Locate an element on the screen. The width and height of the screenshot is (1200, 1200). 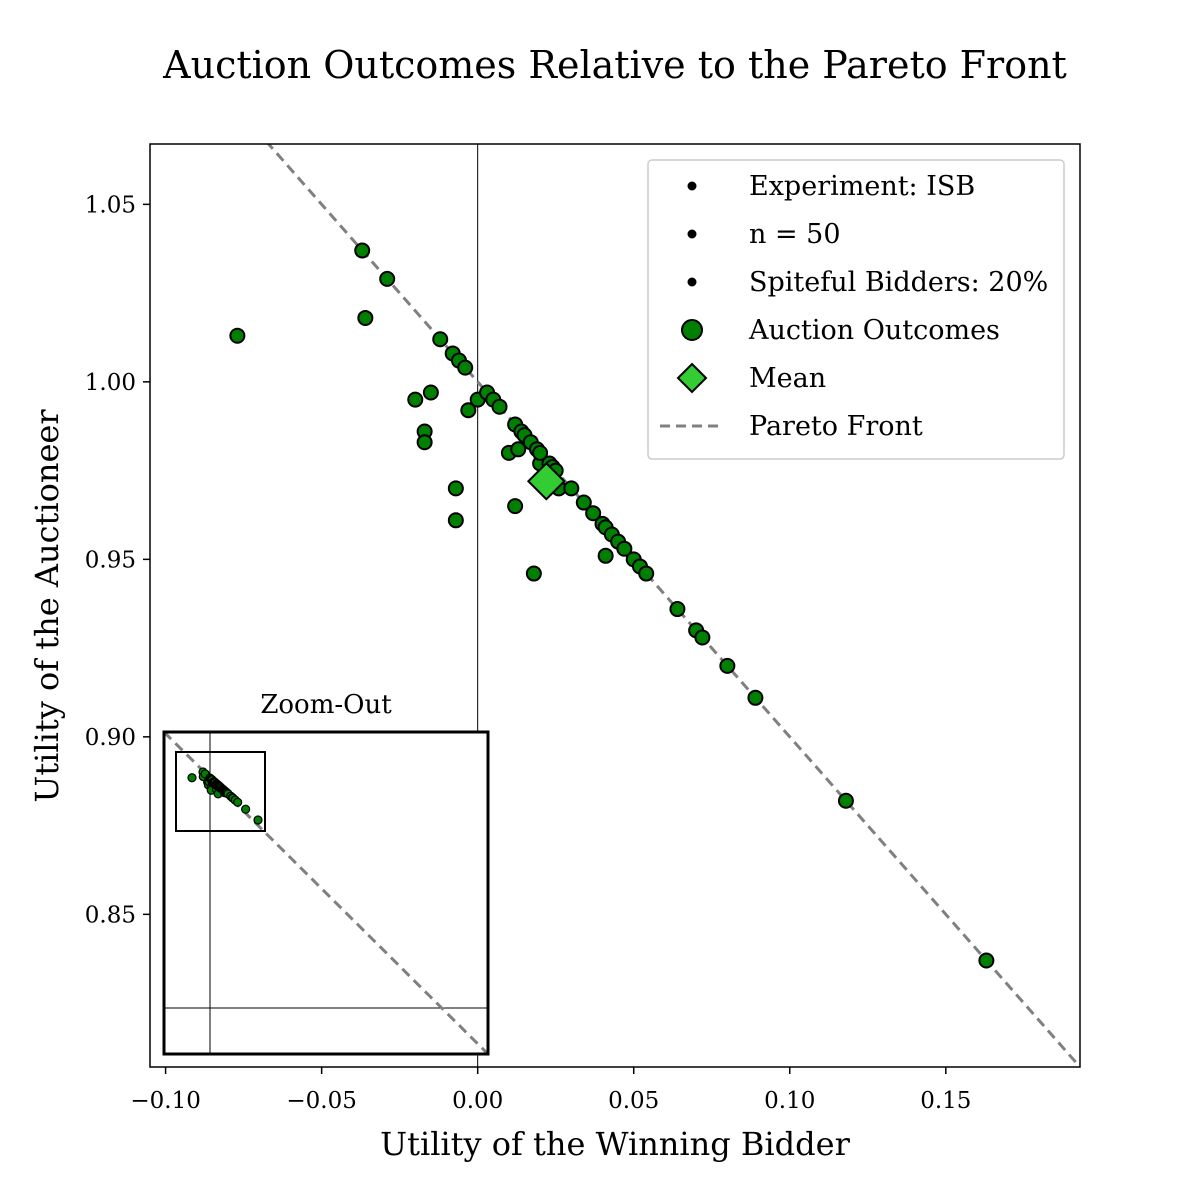
x-axis-label: Utility of the Winning Bidder is located at coordinates (615, 1144).